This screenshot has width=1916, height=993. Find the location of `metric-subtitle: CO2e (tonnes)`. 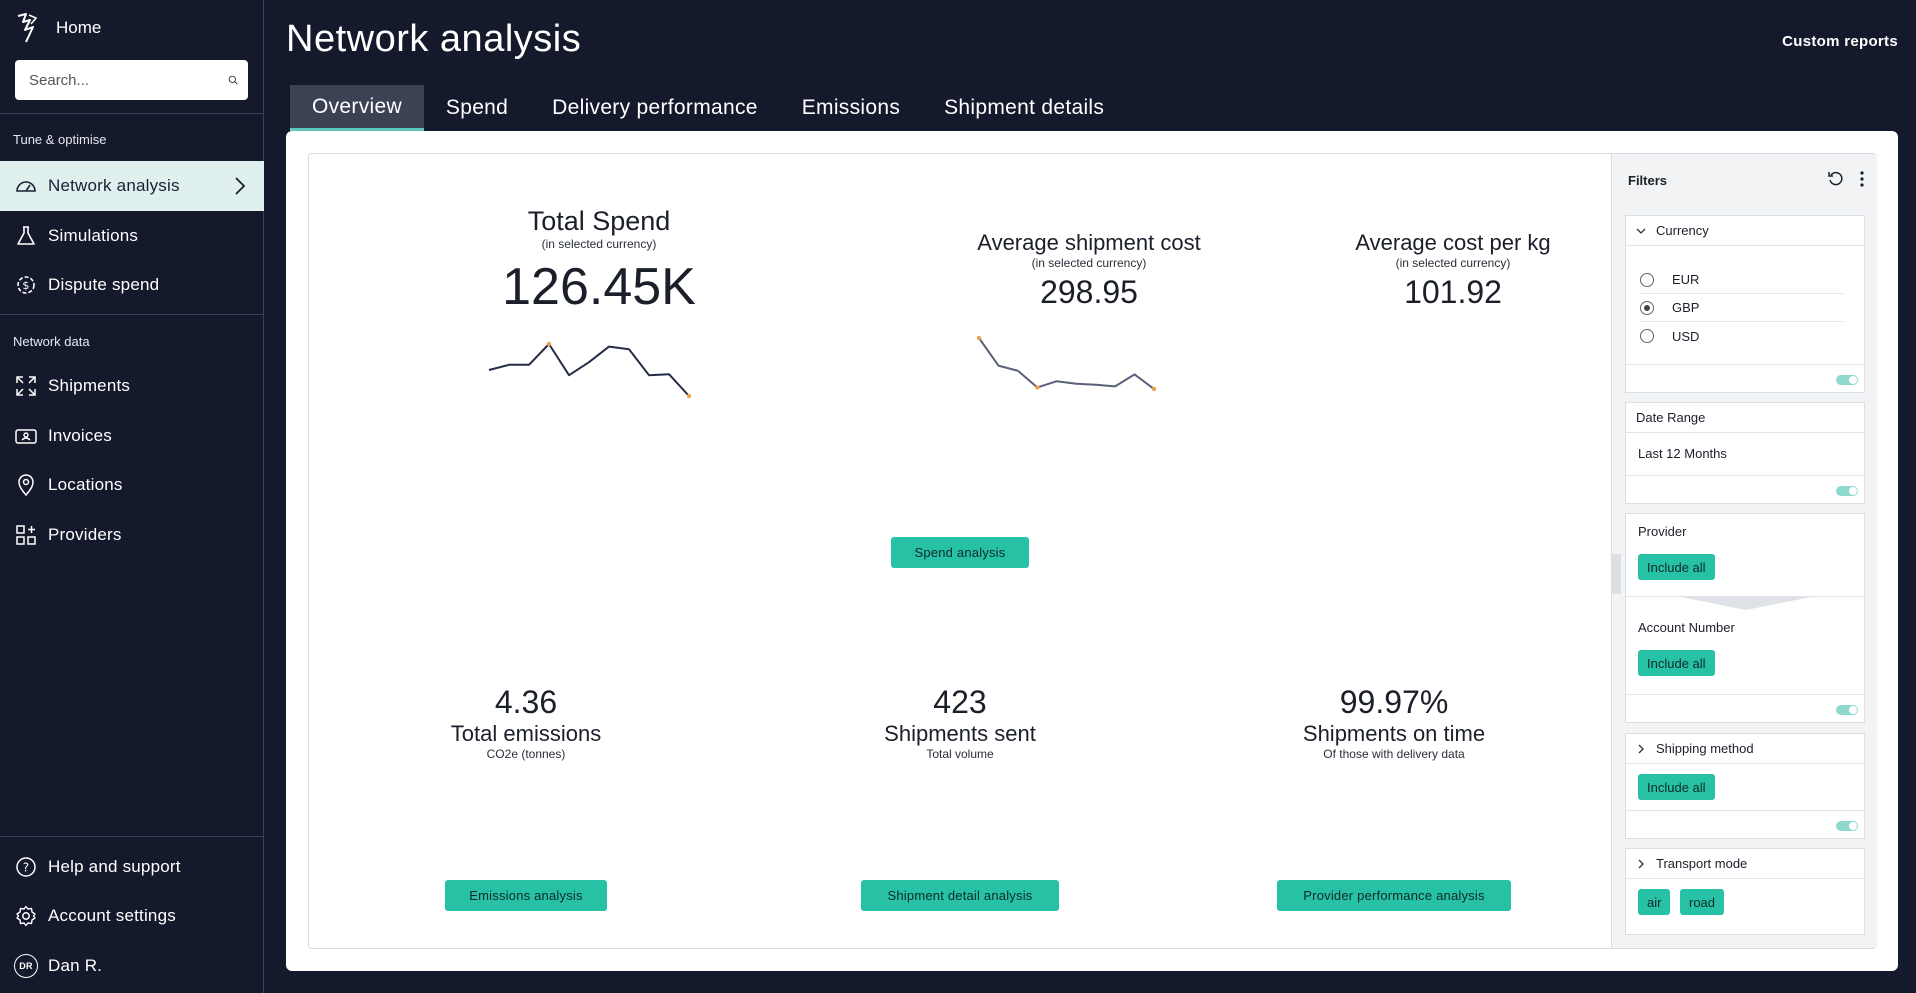

metric-subtitle: CO2e (tonnes) is located at coordinates (526, 754).